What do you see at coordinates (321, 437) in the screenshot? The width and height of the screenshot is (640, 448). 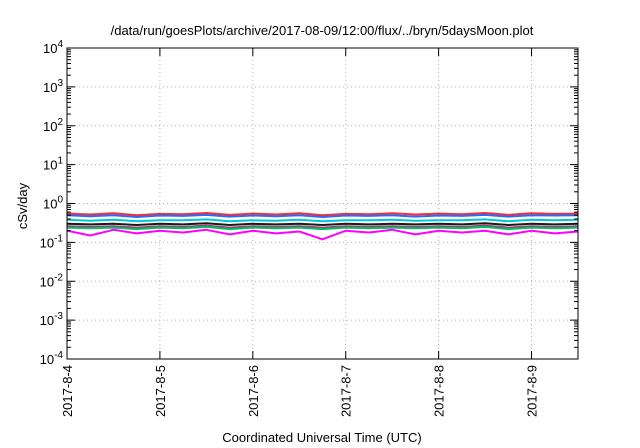 I see `x-axis-label: Coordinated Universal Time (UTC)` at bounding box center [321, 437].